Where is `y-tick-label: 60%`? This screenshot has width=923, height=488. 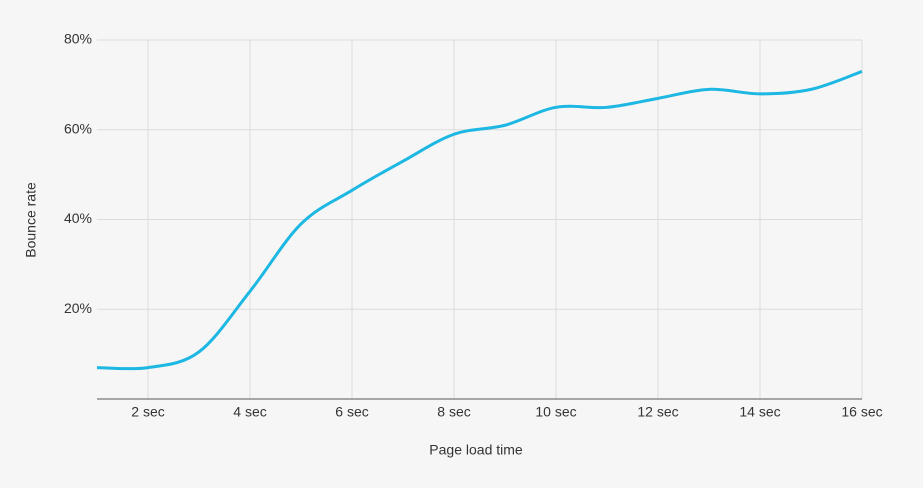
y-tick-label: 60% is located at coordinates (78, 128).